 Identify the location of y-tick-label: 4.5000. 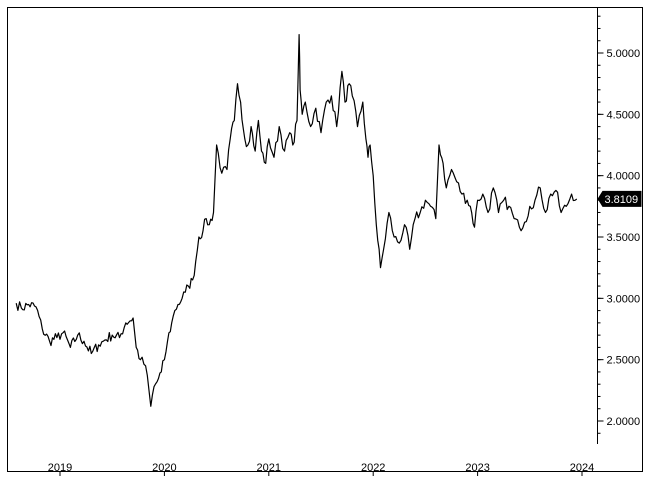
(624, 115).